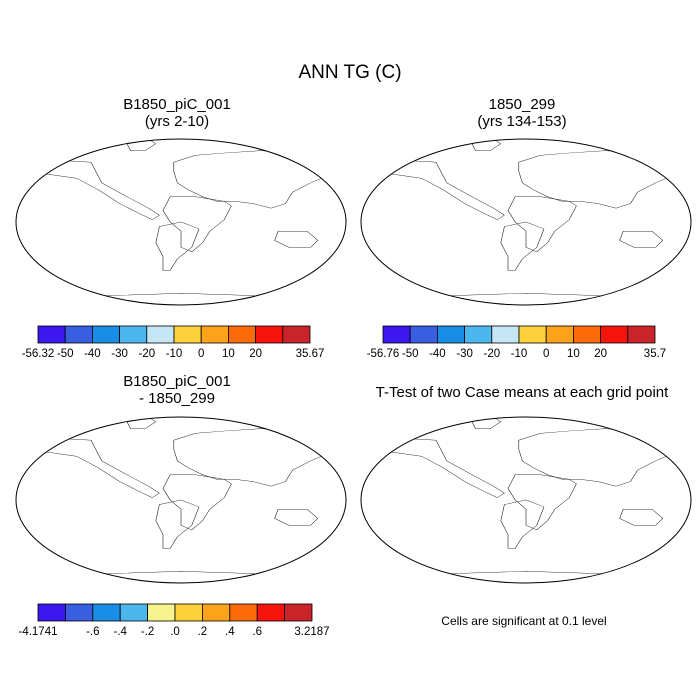 This screenshot has height=700, width=700. Describe the element at coordinates (524, 621) in the screenshot. I see `significance-note: Cells are significant at 0.1 level` at that location.